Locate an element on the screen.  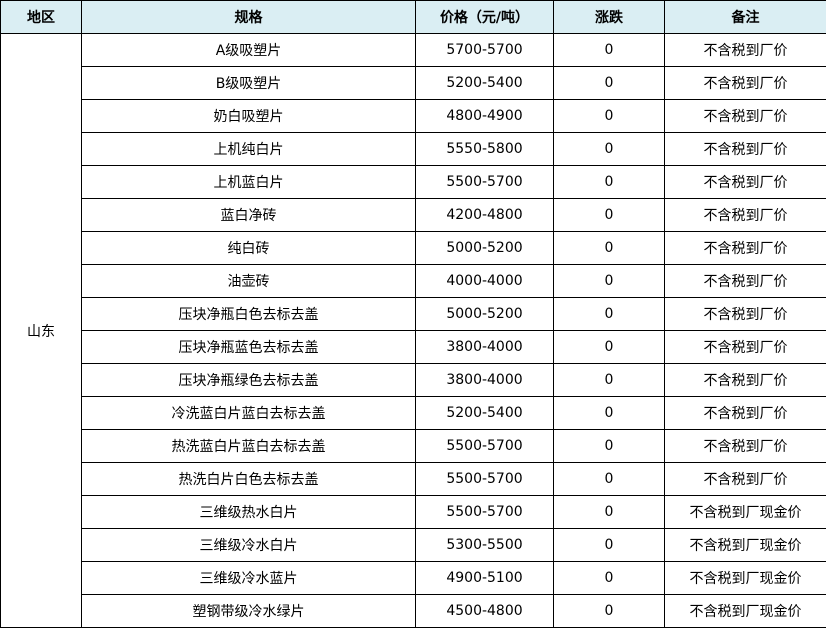
table-row: 冷洗蓝白片蓝白去标去盖 5200-5400 0 不含税到厂价 is located at coordinates (413, 413).